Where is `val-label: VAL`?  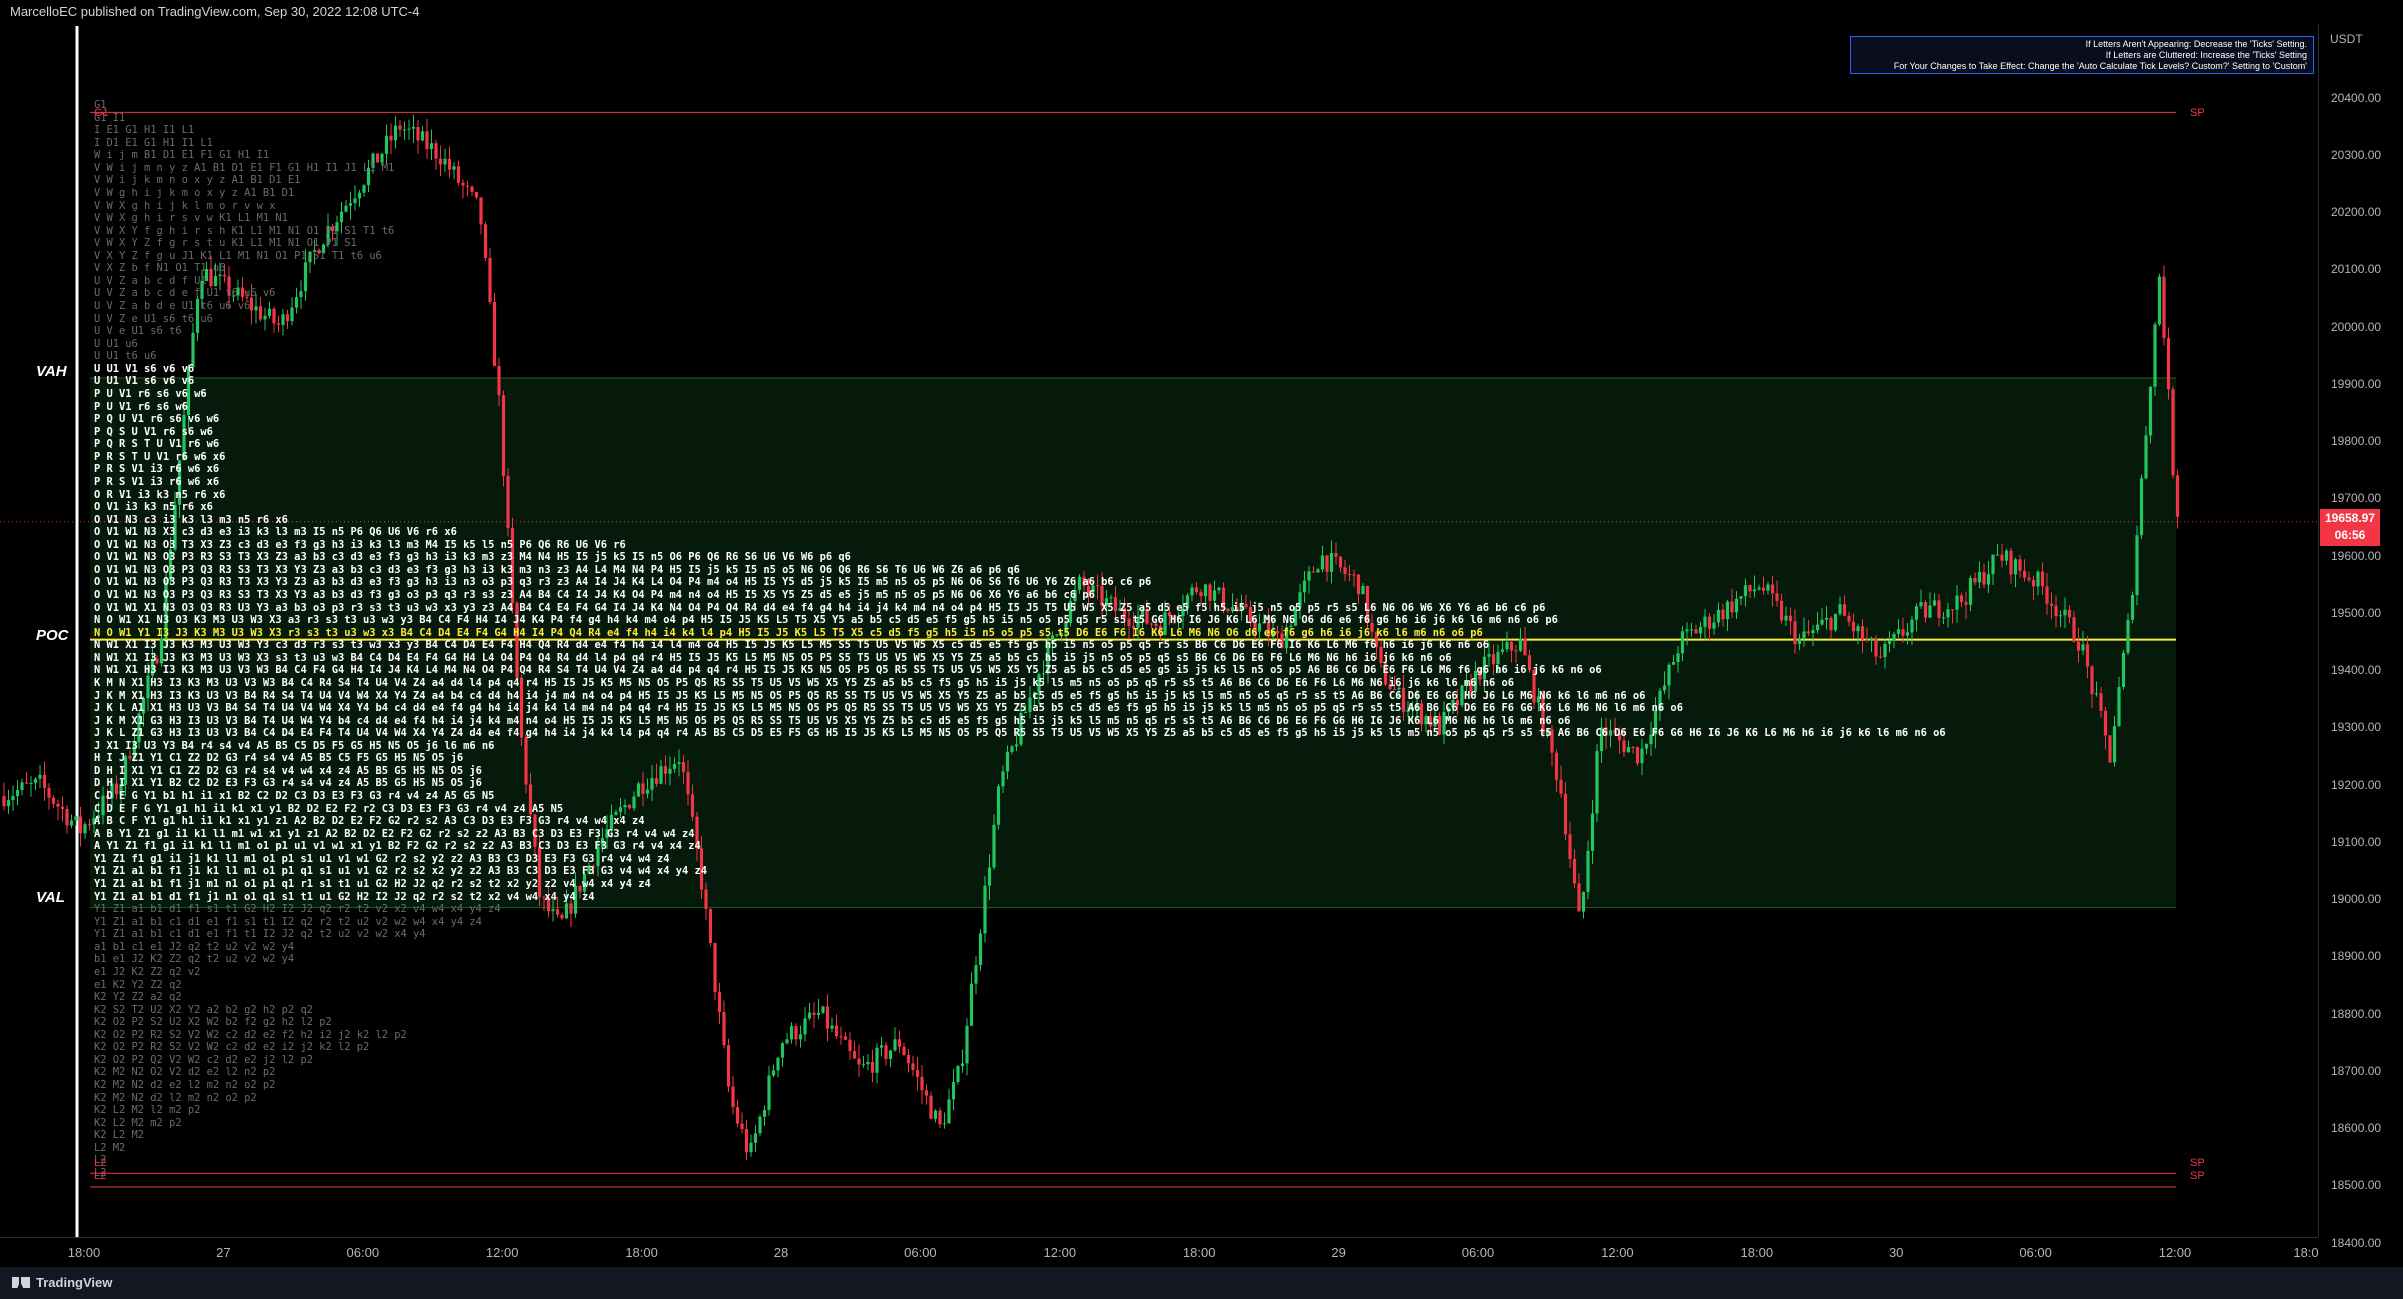 val-label: VAL is located at coordinates (50, 897).